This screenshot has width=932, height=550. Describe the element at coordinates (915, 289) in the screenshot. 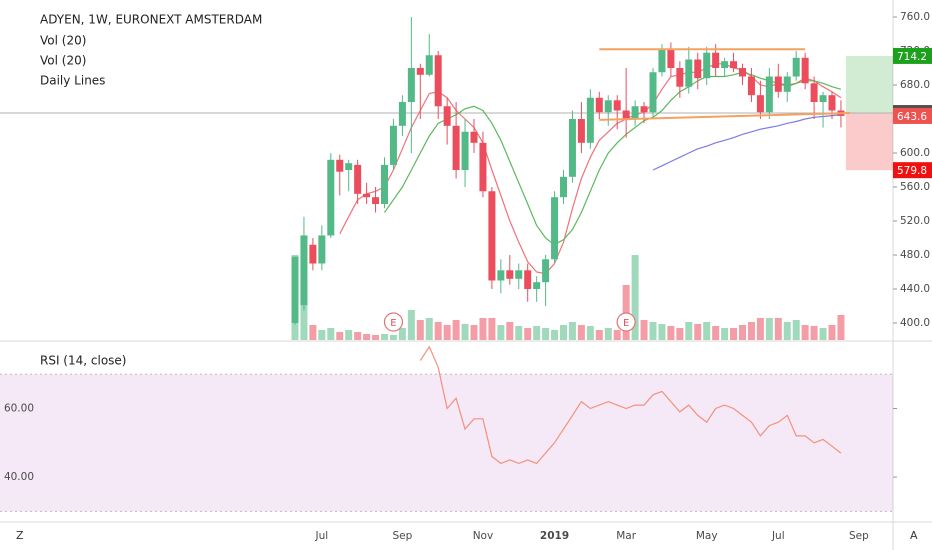

I see `y-tick-label: 440.0` at that location.